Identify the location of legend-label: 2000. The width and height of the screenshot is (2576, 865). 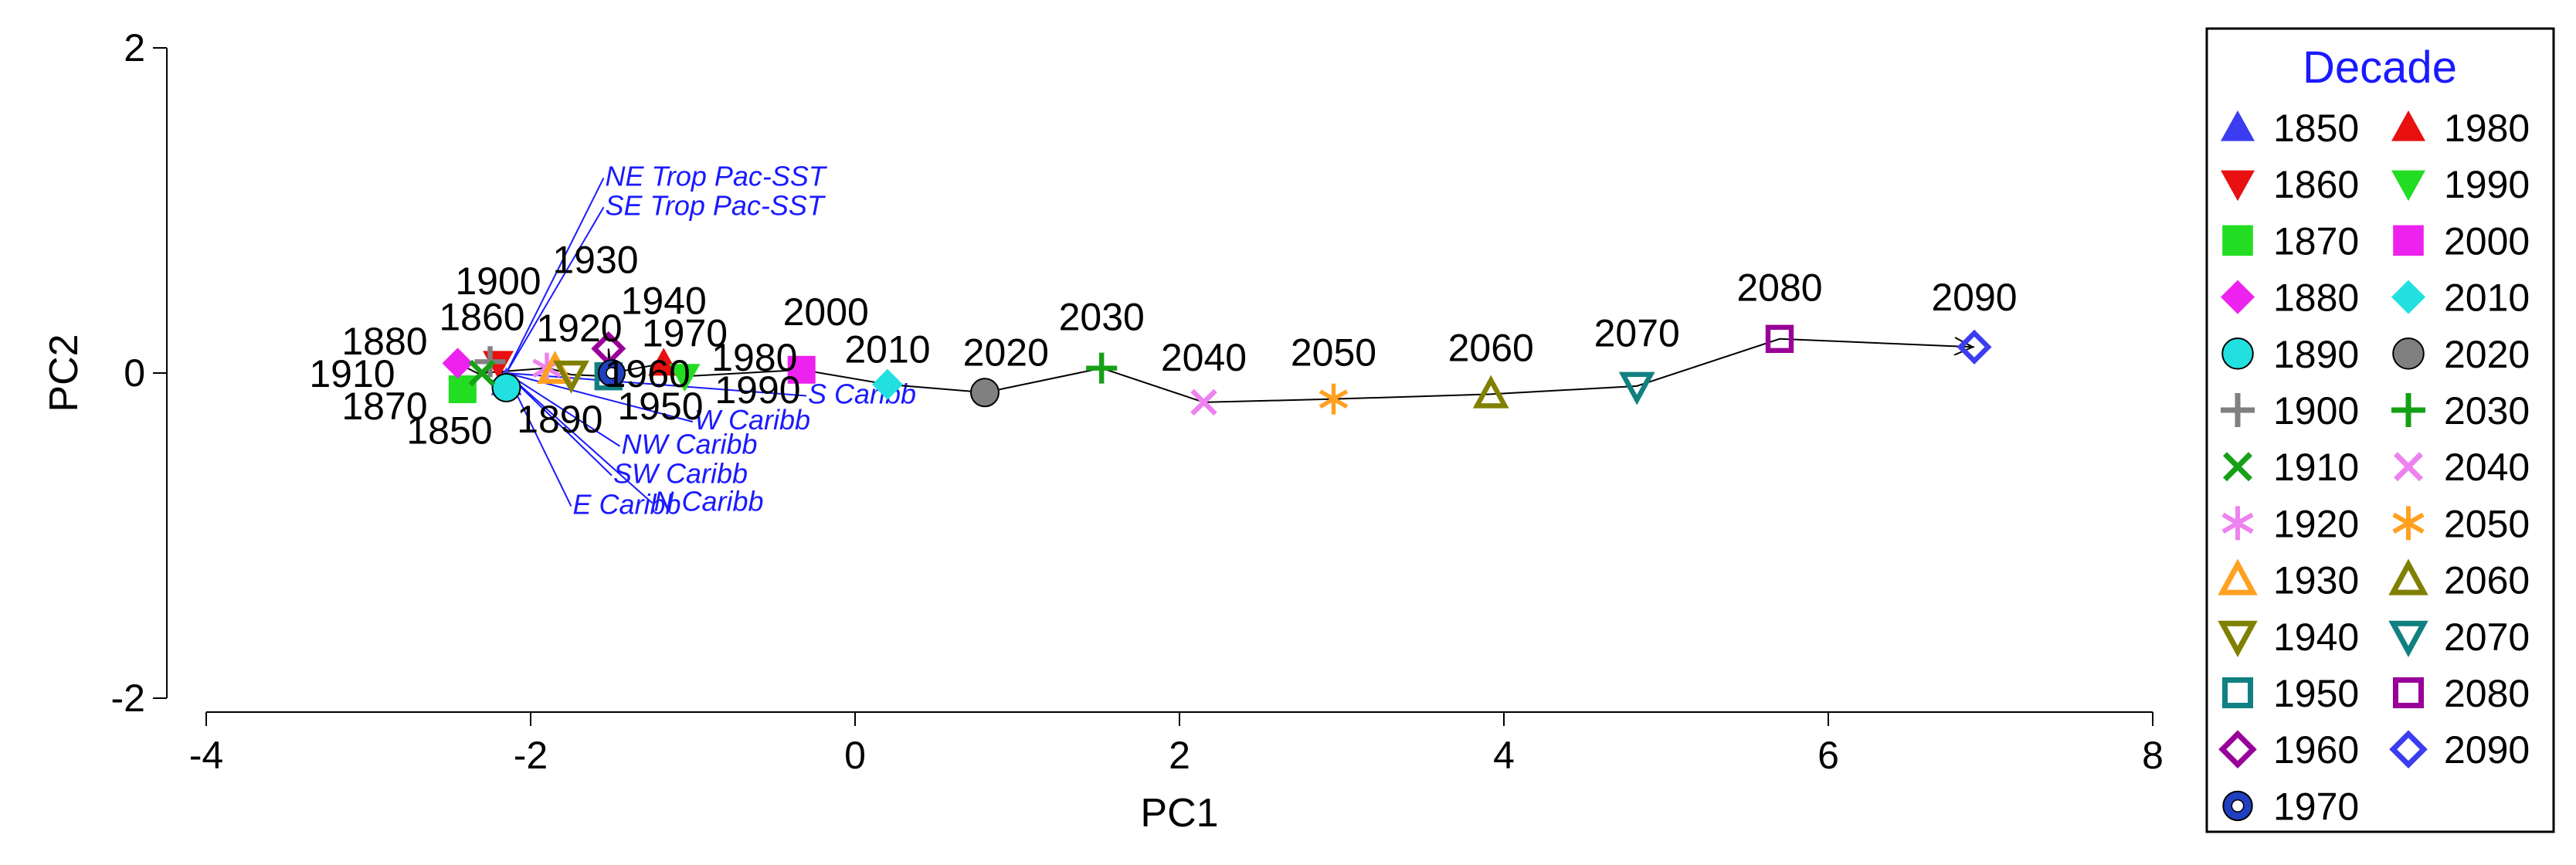
(2487, 241).